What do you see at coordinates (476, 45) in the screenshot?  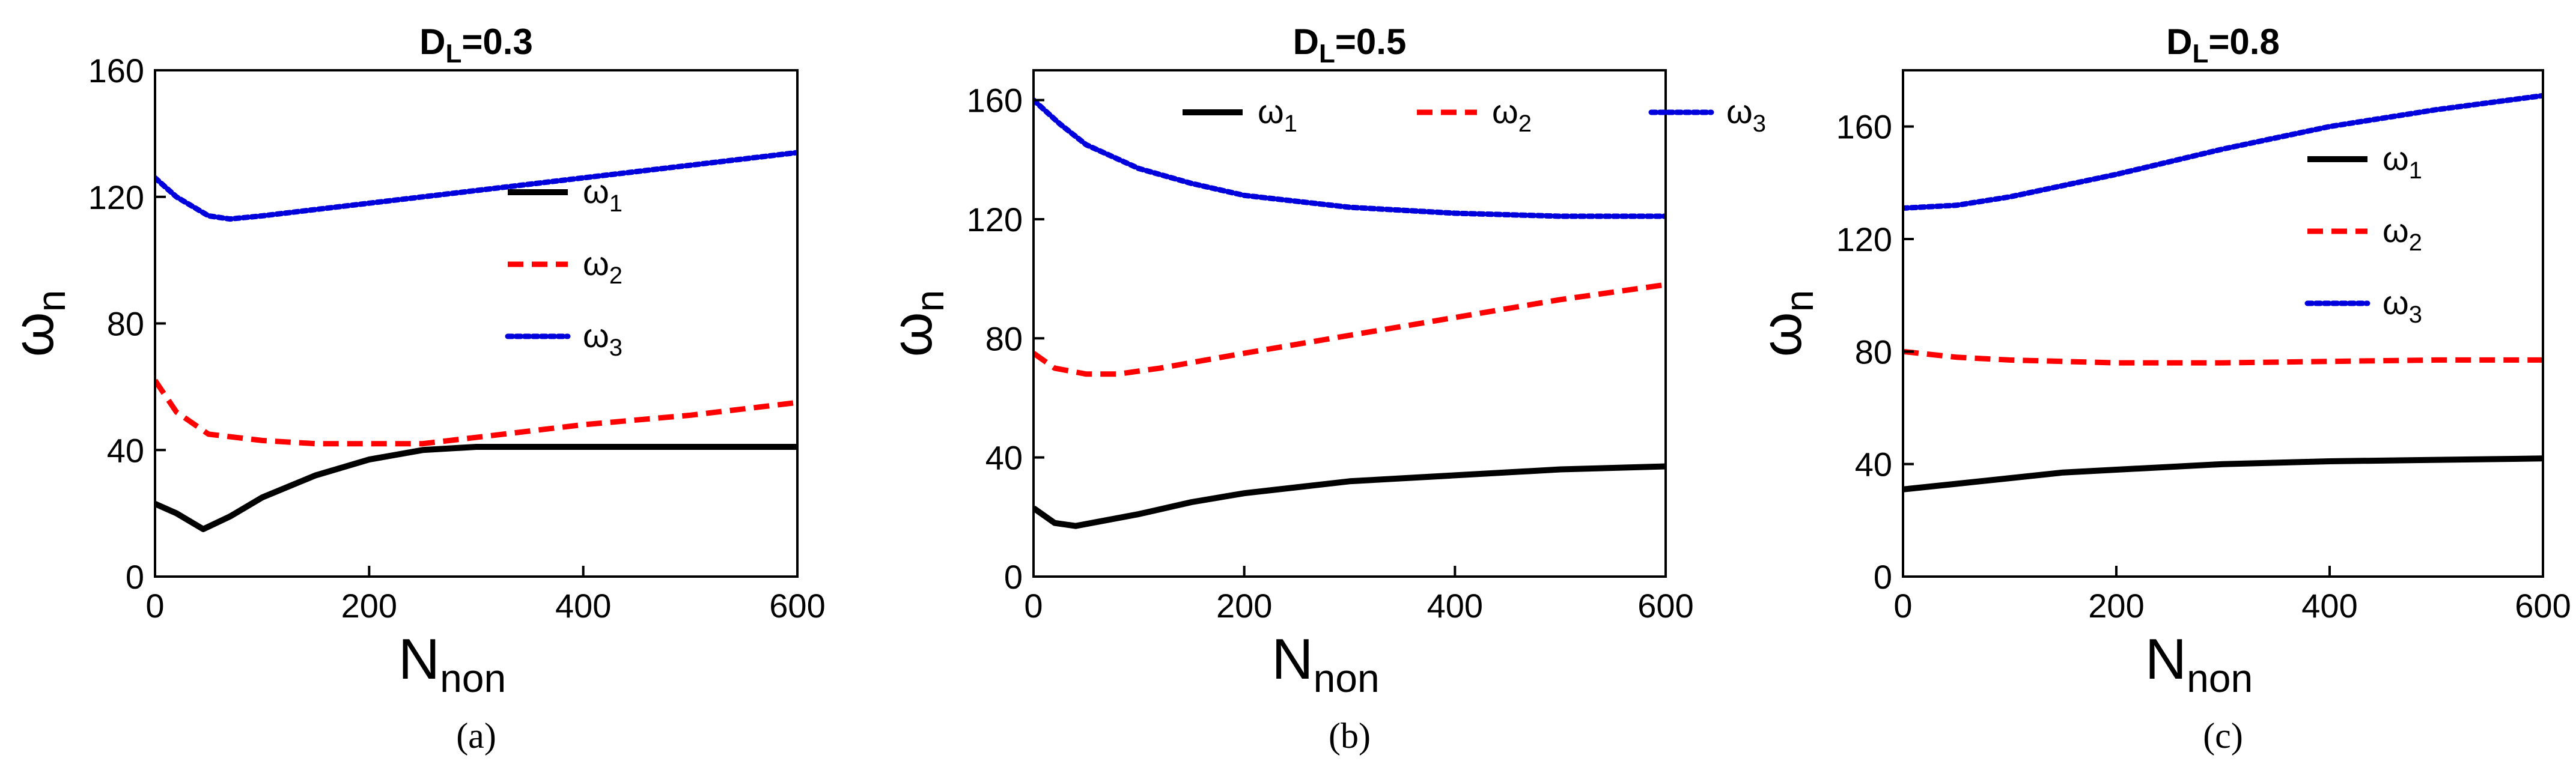 I see `chart-title: DL=0.3` at bounding box center [476, 45].